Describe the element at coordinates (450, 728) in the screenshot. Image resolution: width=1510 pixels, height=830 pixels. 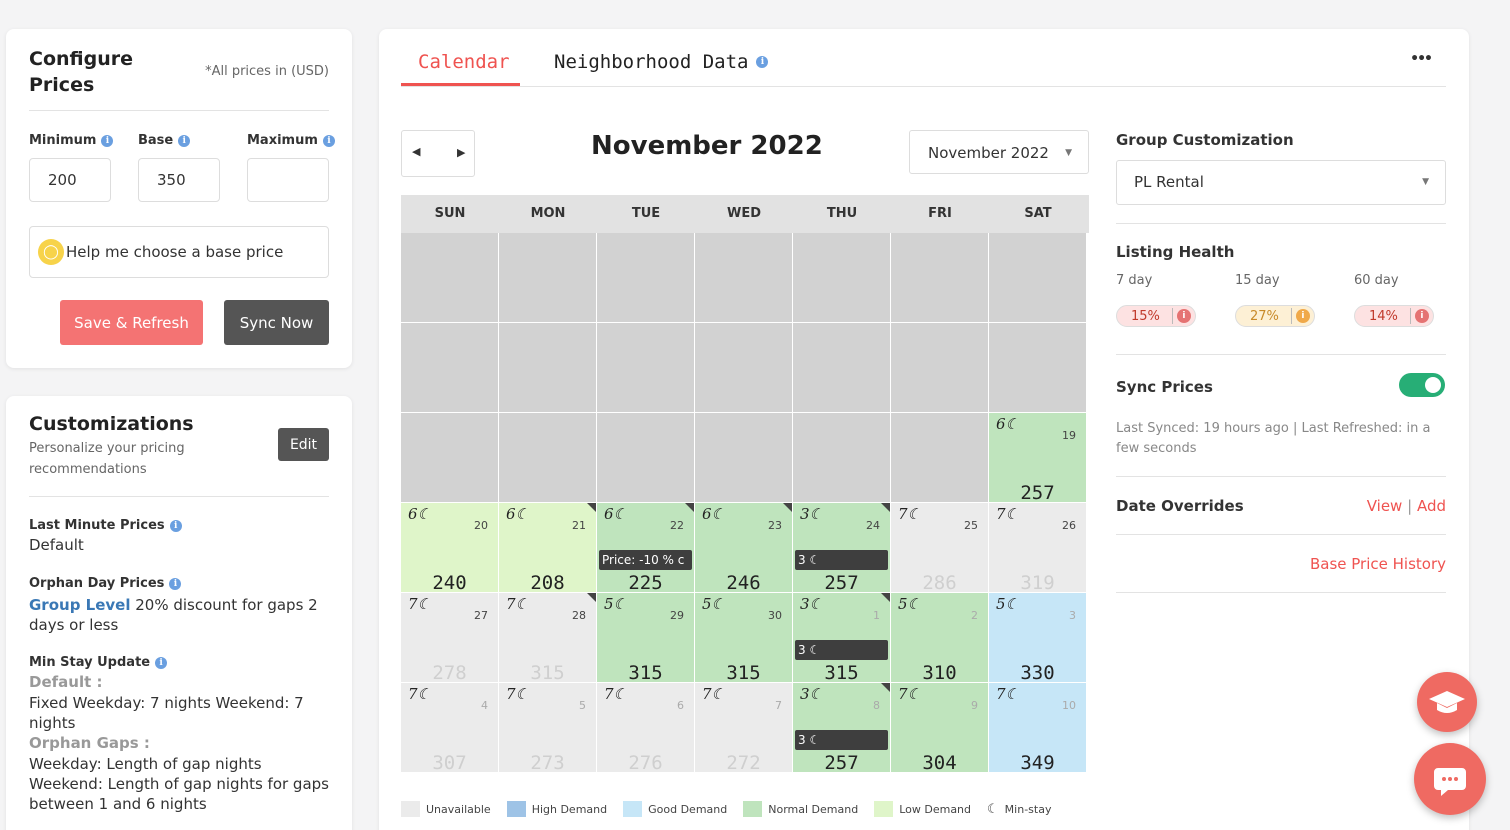
I see `calendar-day-cell: 7☾ 4 307` at that location.